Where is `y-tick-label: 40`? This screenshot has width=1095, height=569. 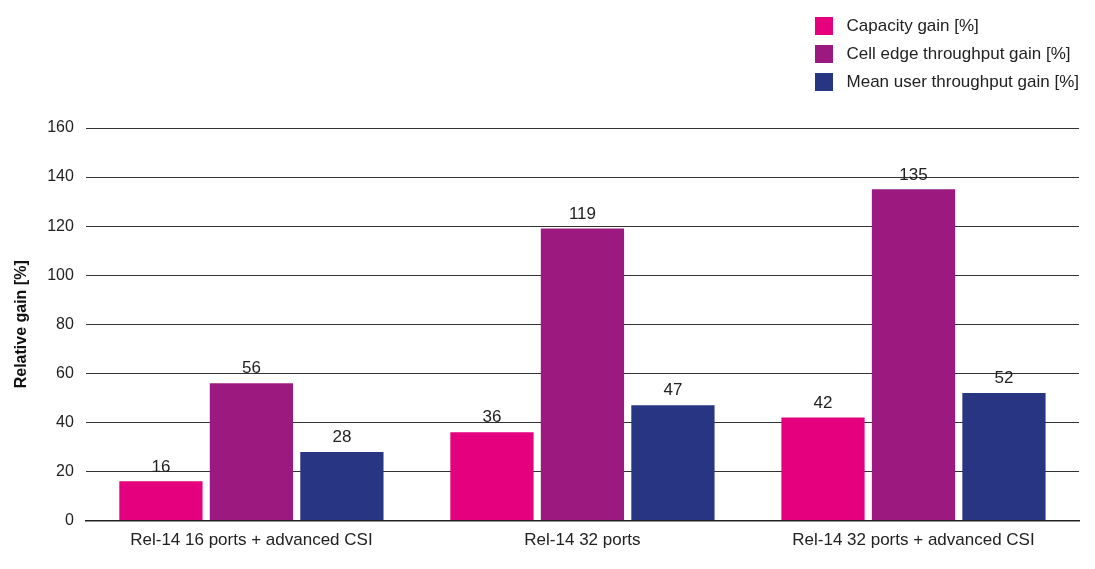 y-tick-label: 40 is located at coordinates (65, 421).